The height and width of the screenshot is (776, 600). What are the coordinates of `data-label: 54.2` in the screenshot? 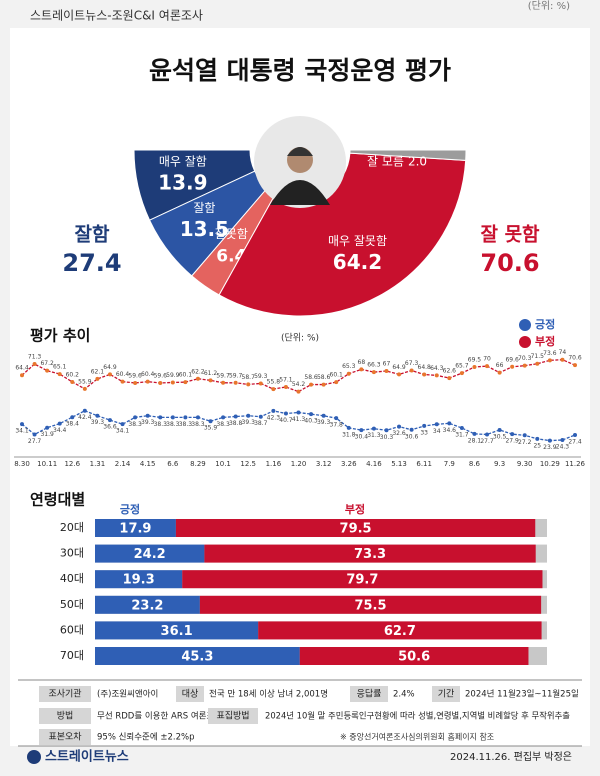 It's located at (299, 384).